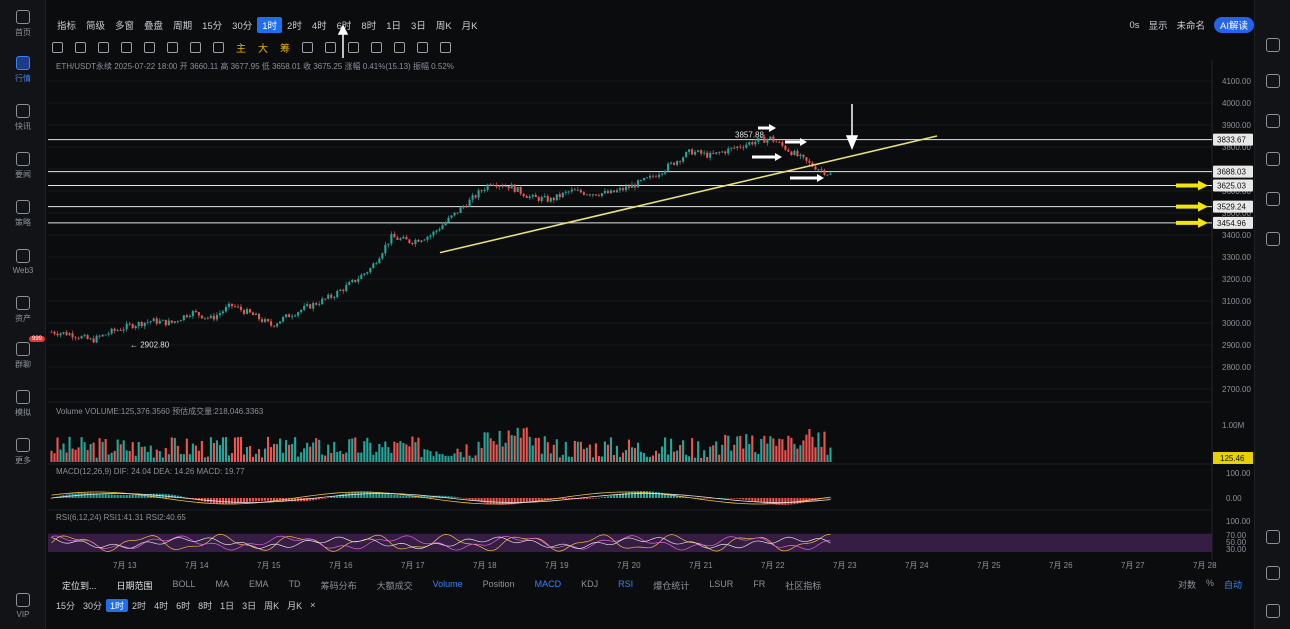 Image resolution: width=1290 pixels, height=629 pixels. What do you see at coordinates (23, 24) in the screenshot?
I see `sidebar-item-0: 首页` at bounding box center [23, 24].